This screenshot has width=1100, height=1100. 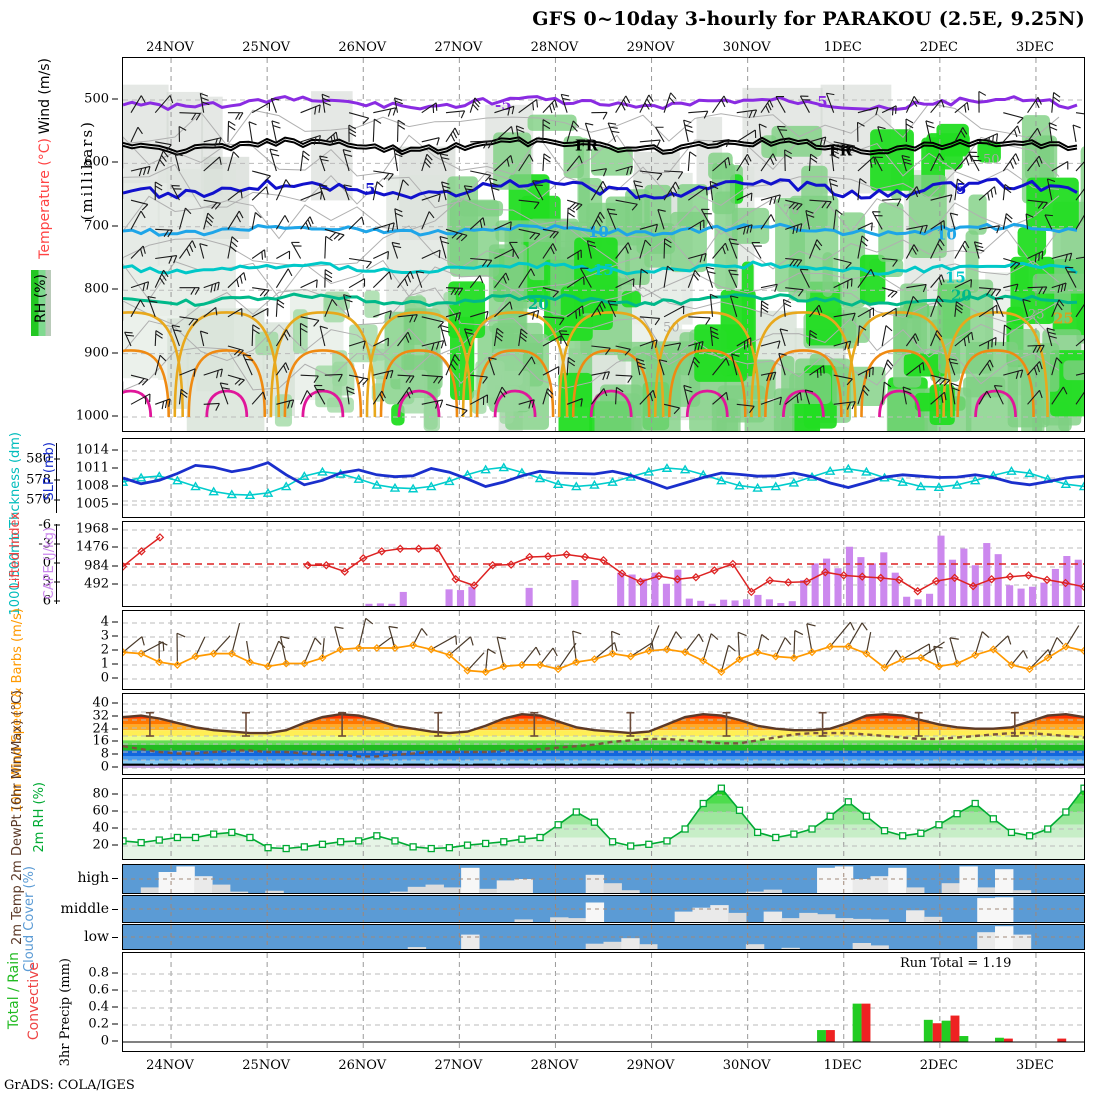 What do you see at coordinates (101, 584) in the screenshot?
I see `y-tick-label: 492` at bounding box center [101, 584].